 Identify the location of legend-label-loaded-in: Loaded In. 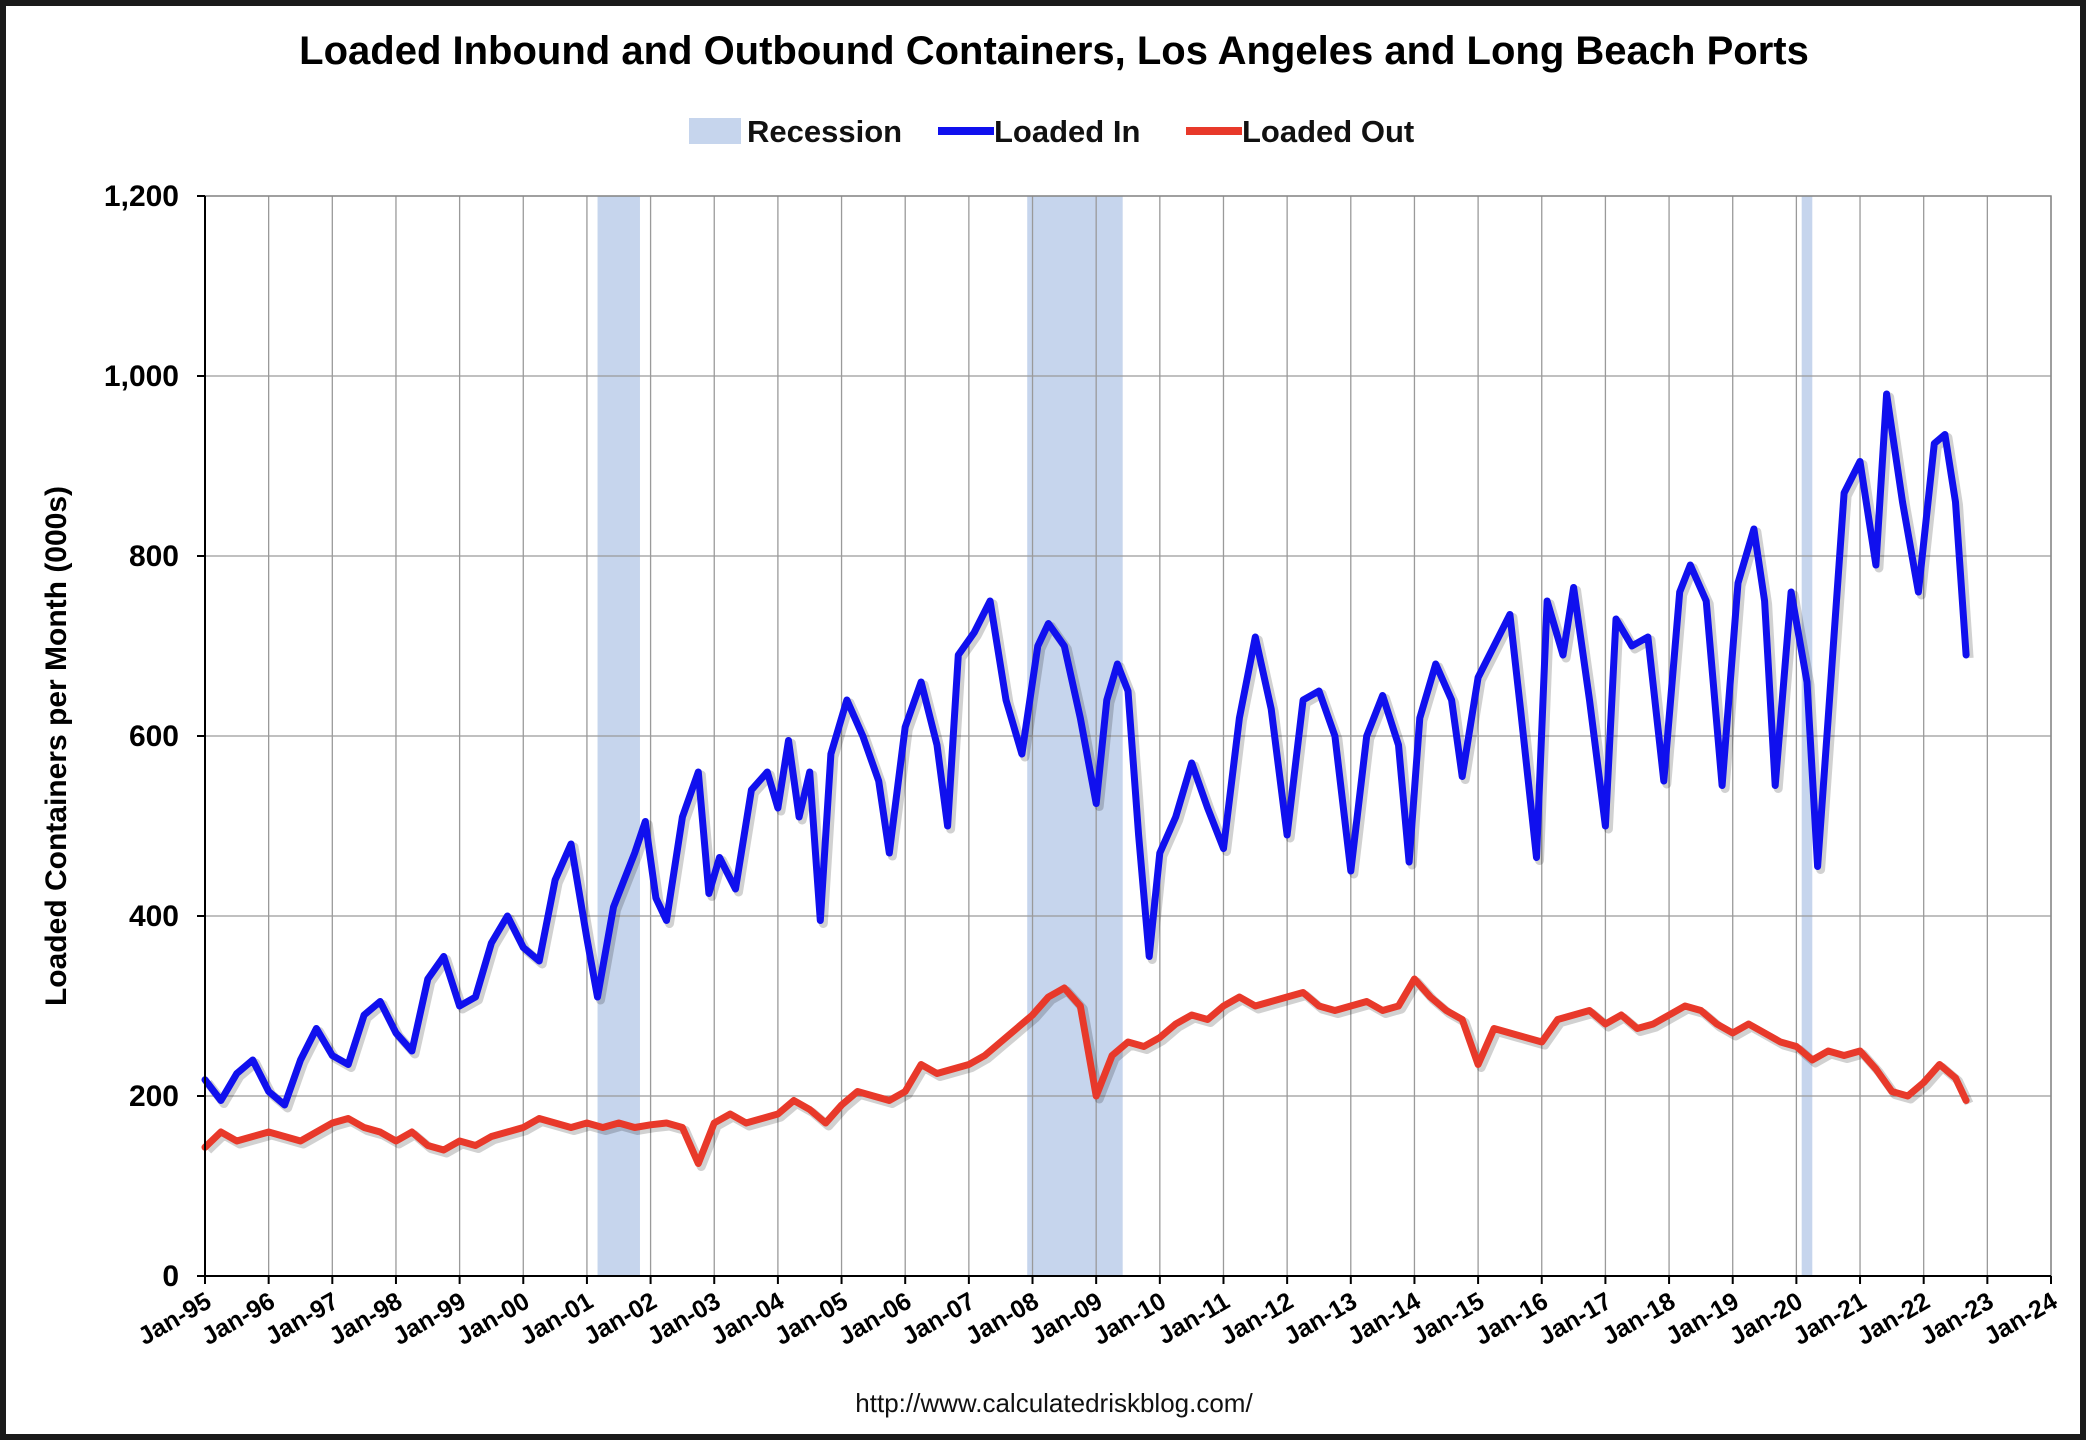
(1067, 131).